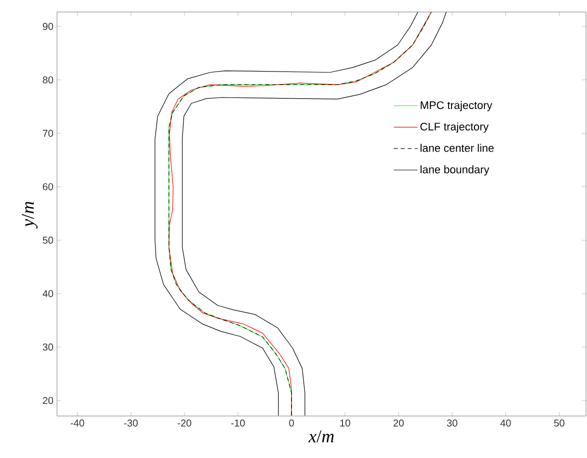 The height and width of the screenshot is (458, 587). What do you see at coordinates (345, 423) in the screenshot?
I see `x-tick-label: 10` at bounding box center [345, 423].